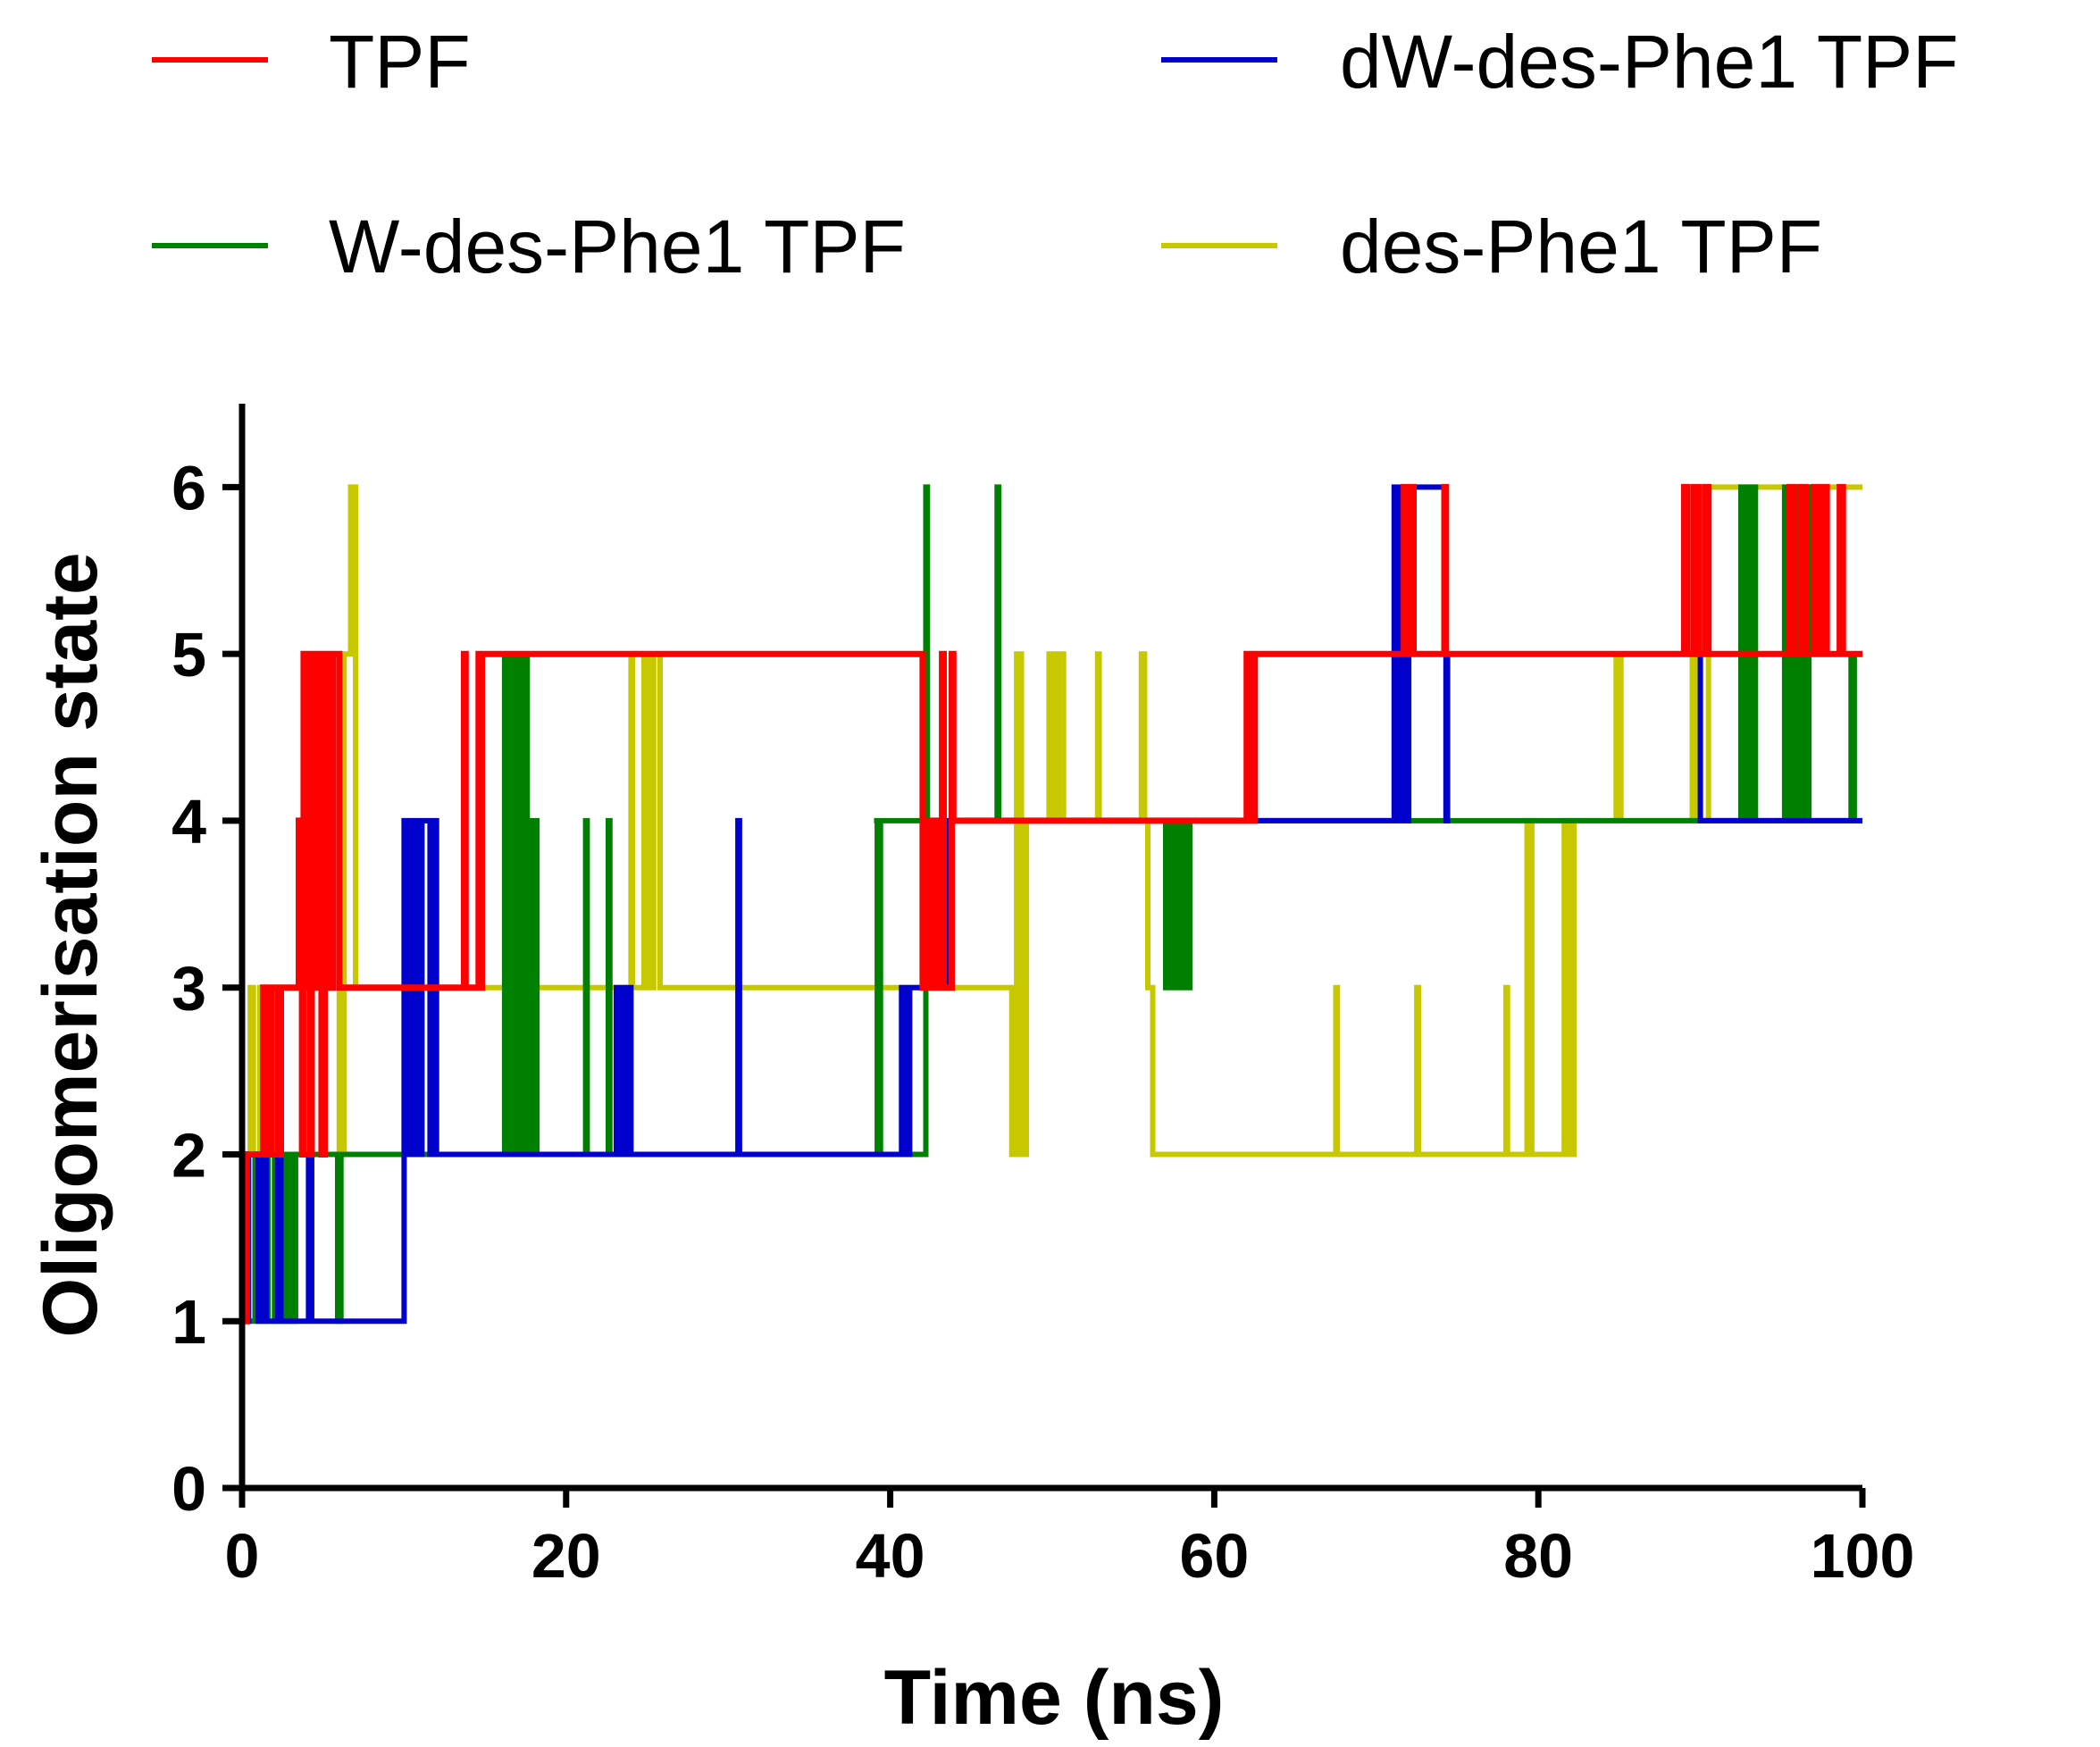 Image resolution: width=2100 pixels, height=1747 pixels. What do you see at coordinates (1863, 1556) in the screenshot?
I see `x-tick-label: 100` at bounding box center [1863, 1556].